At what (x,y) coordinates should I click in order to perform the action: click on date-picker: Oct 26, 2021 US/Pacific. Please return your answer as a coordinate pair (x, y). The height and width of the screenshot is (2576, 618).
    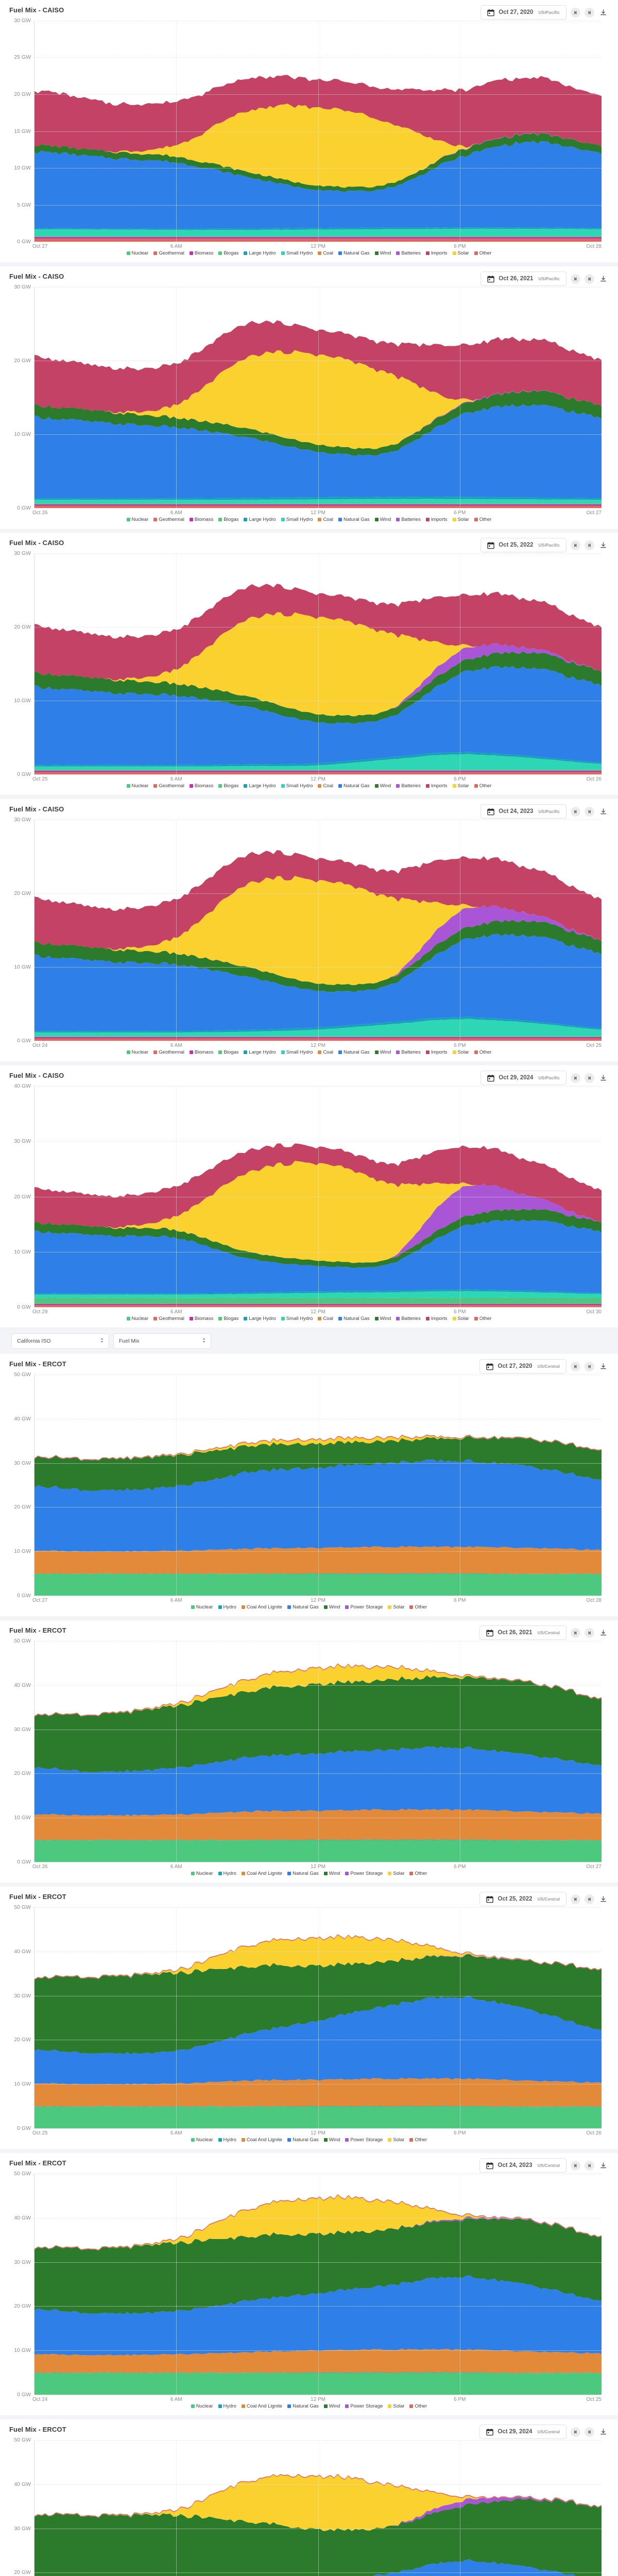
    Looking at the image, I should click on (523, 279).